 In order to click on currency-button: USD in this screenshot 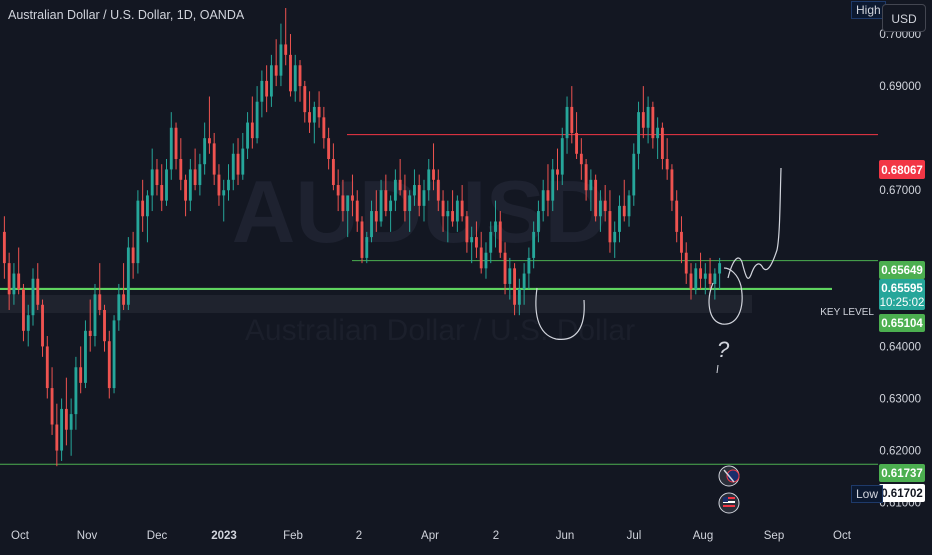, I will do `click(904, 18)`.